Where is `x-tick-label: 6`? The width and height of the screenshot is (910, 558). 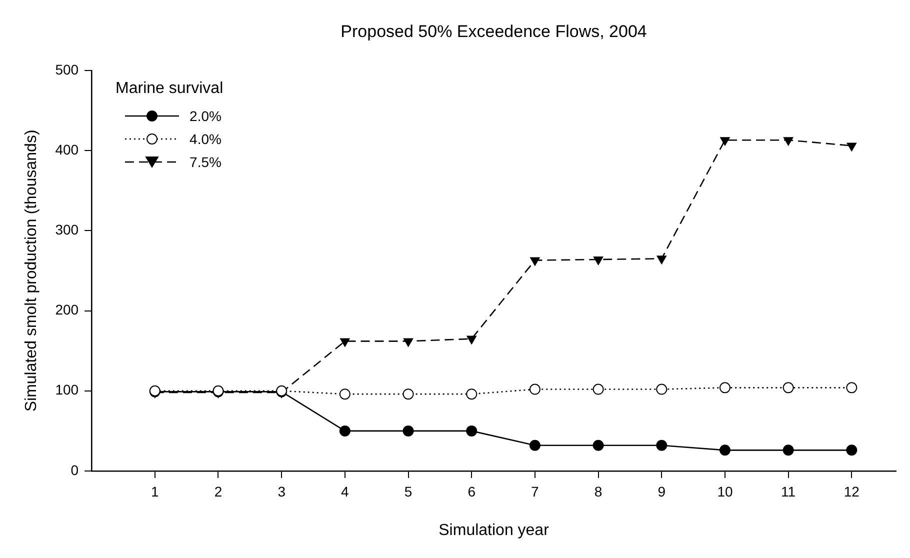
x-tick-label: 6 is located at coordinates (472, 491).